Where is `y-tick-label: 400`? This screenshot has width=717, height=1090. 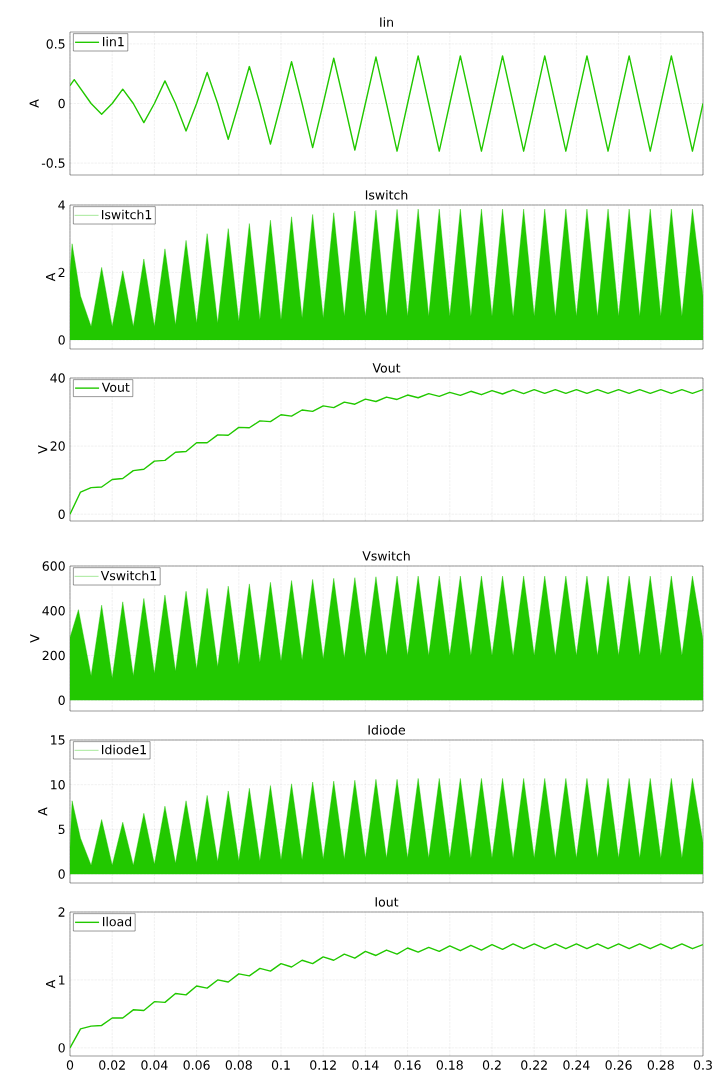 y-tick-label: 400 is located at coordinates (53, 611).